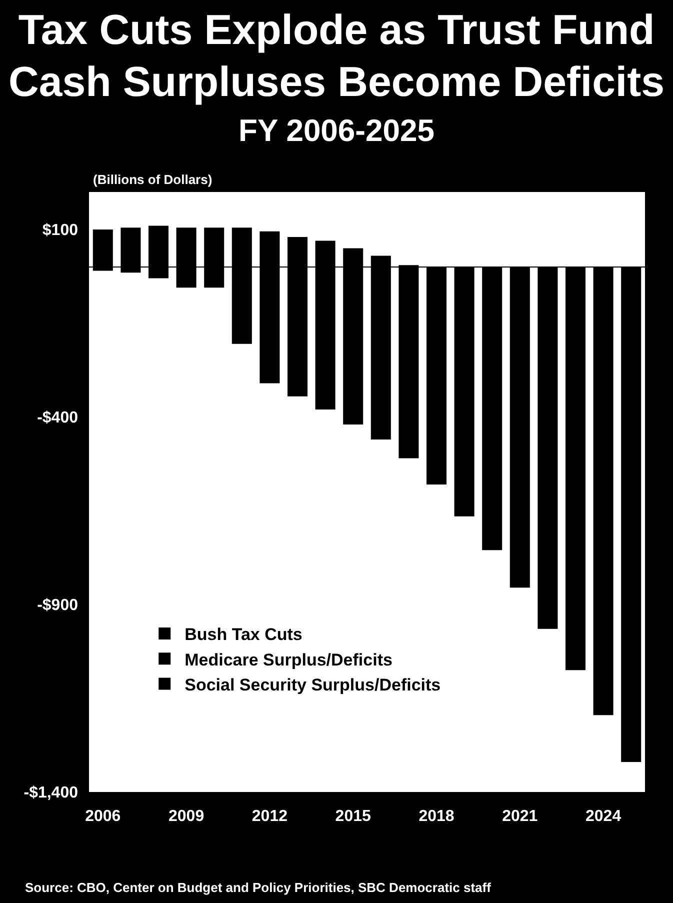 The image size is (673, 903). Describe the element at coordinates (186, 816) in the screenshot. I see `x-tick-label: 2009` at that location.